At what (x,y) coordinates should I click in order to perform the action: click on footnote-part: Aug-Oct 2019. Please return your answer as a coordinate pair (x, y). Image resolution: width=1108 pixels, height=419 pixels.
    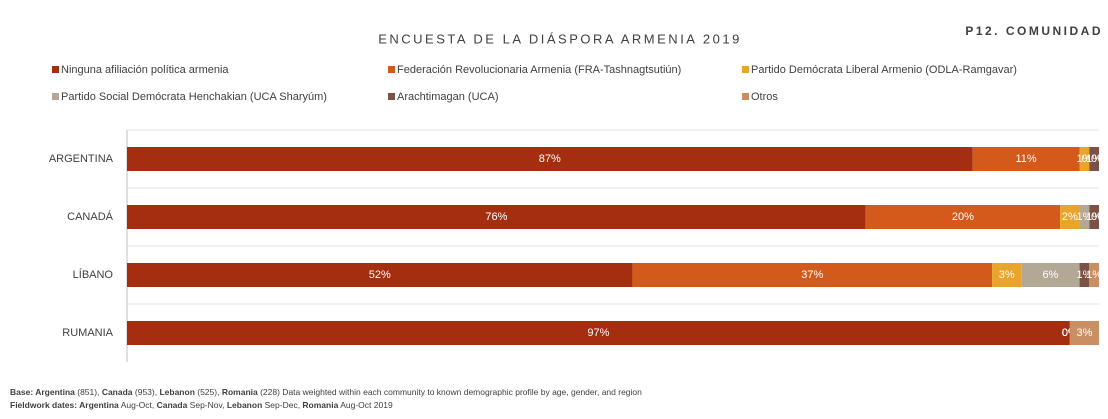
    Looking at the image, I should click on (365, 405).